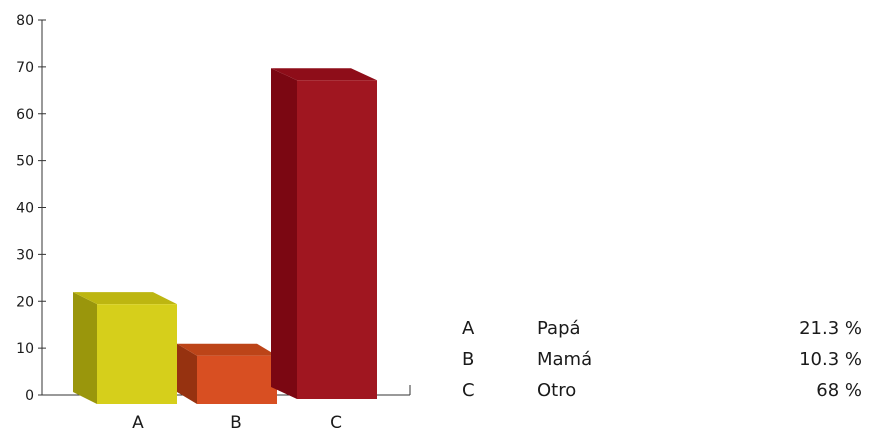 This screenshot has width=870, height=431. I want to click on x-tick-label: A, so click(138, 422).